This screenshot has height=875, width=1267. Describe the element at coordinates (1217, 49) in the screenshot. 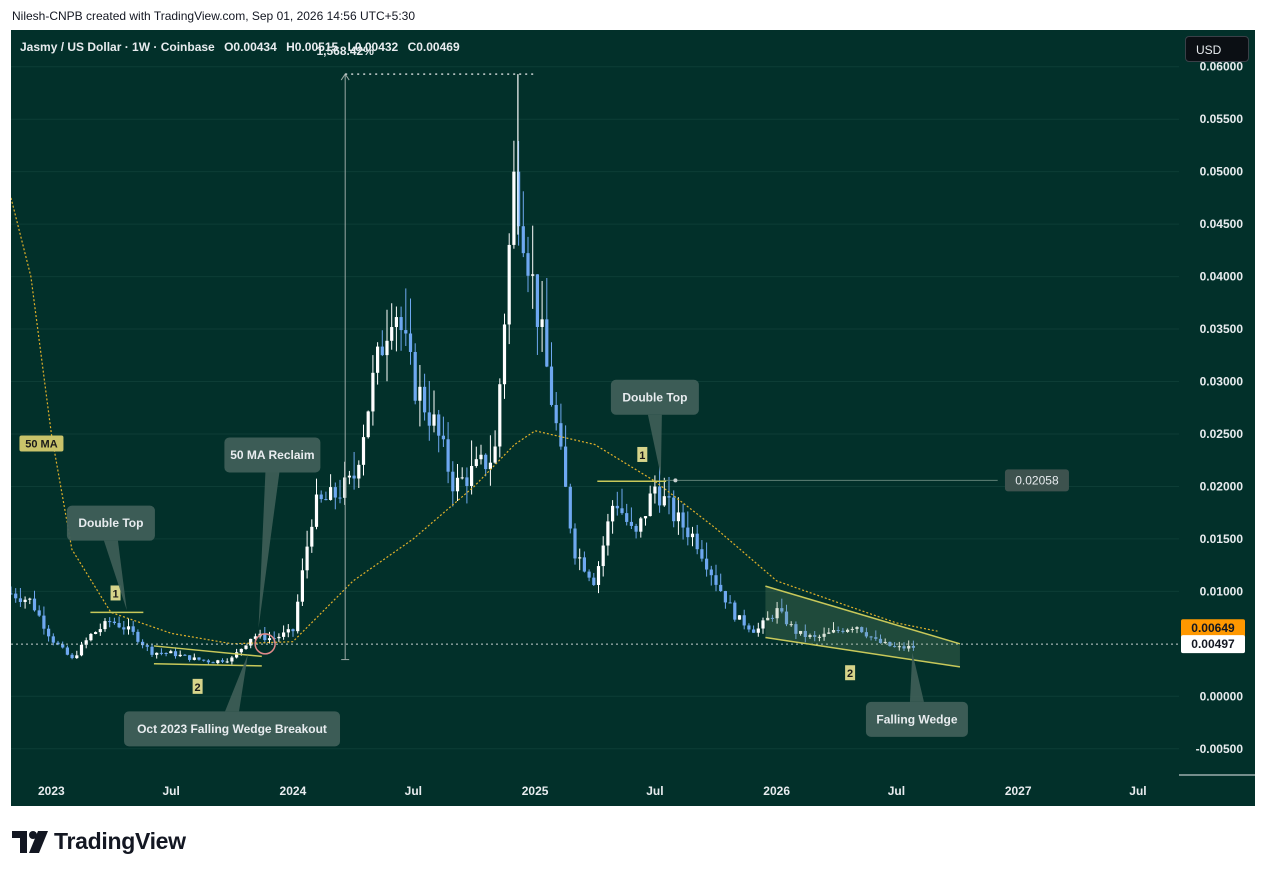

I see `currency-button: USD` at that location.